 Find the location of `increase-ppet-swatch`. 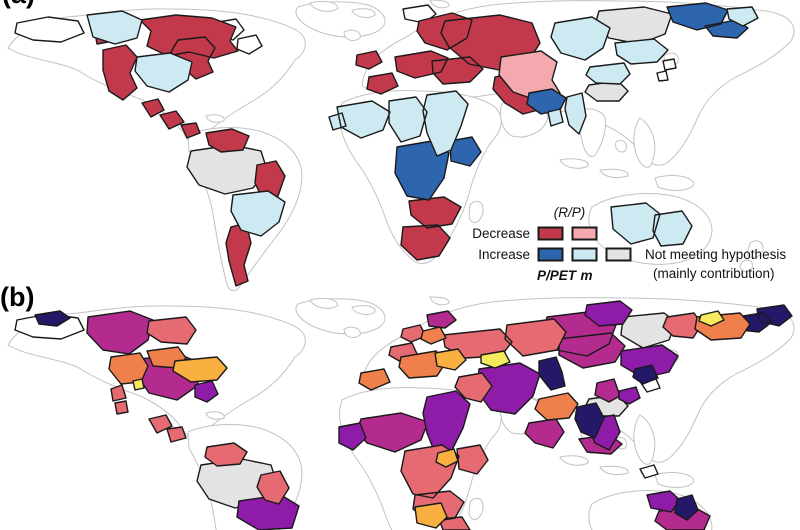

increase-ppet-swatch is located at coordinates (550, 254).